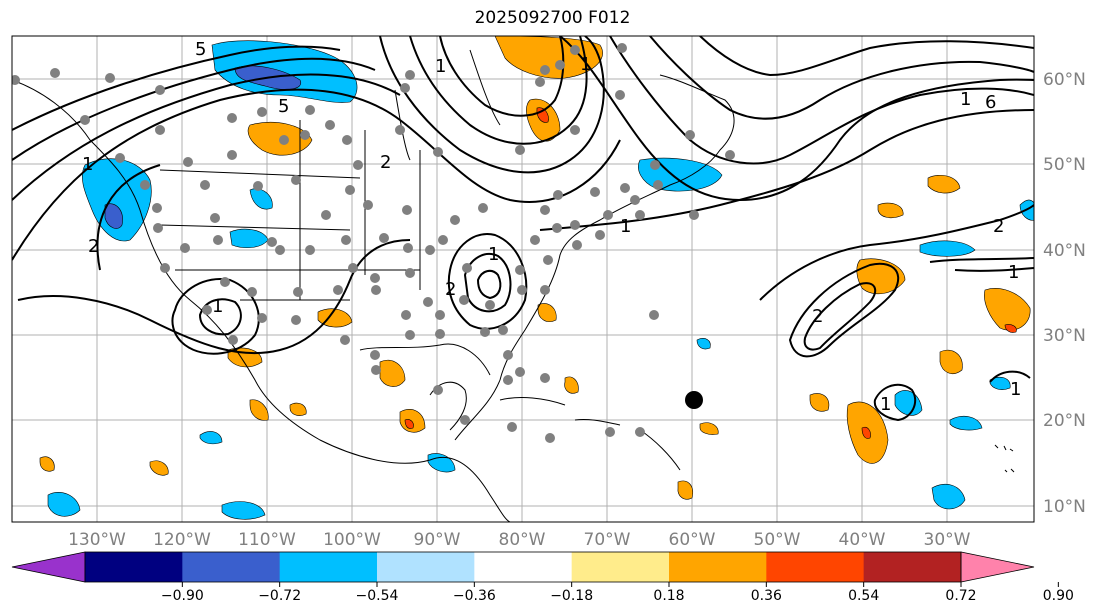  What do you see at coordinates (97, 540) in the screenshot?
I see `lon-label: 130°W` at bounding box center [97, 540].